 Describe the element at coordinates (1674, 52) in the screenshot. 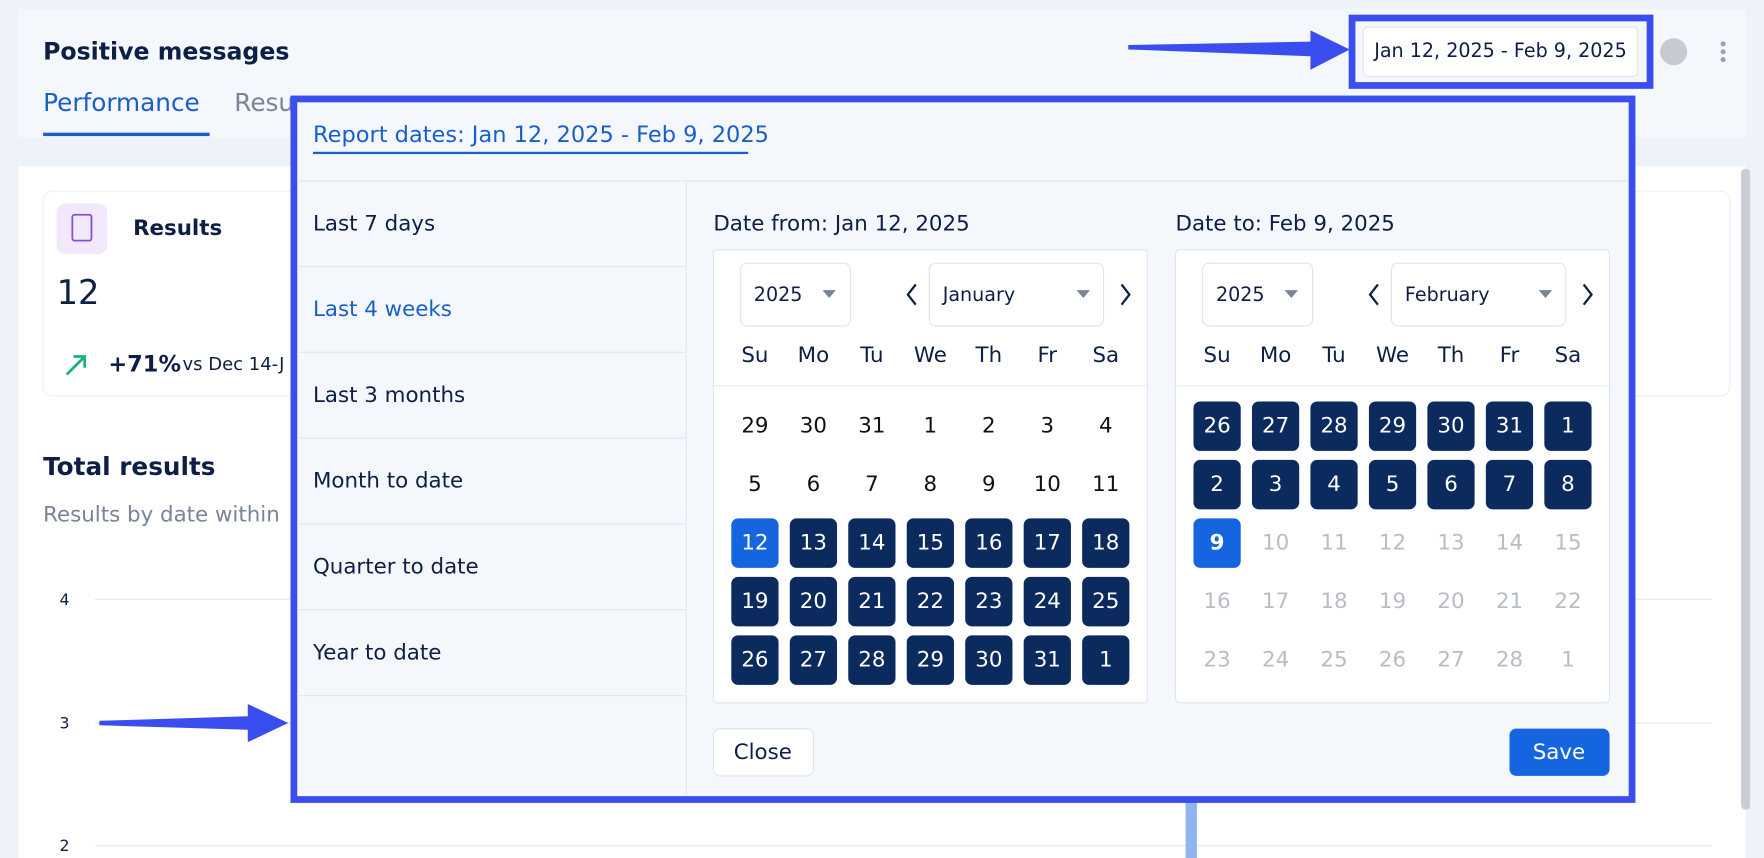

I see `info-icon` at that location.